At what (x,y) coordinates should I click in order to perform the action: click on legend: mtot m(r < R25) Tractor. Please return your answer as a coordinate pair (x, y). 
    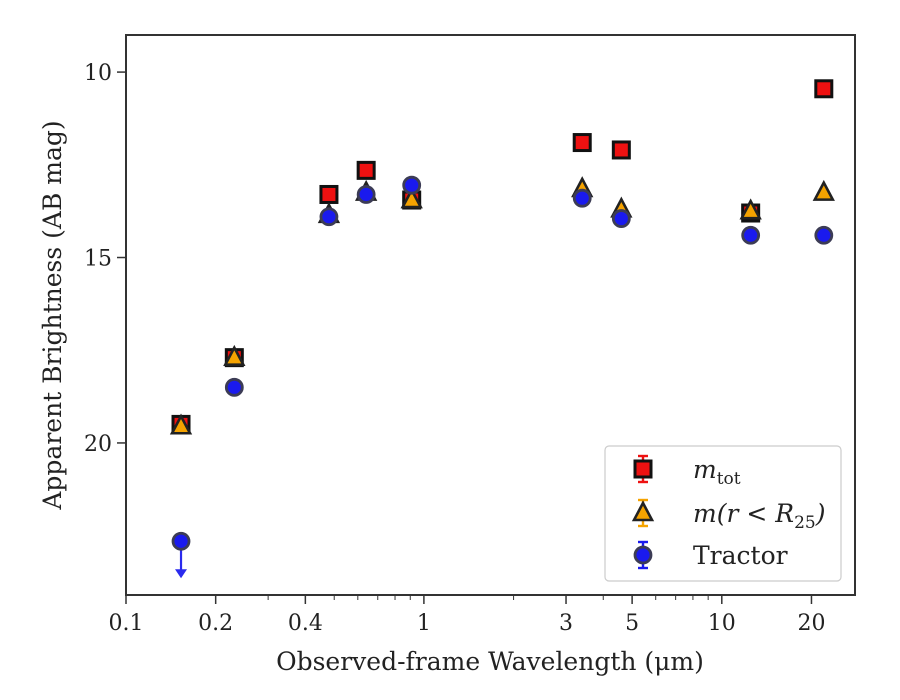
    Looking at the image, I should click on (723, 513).